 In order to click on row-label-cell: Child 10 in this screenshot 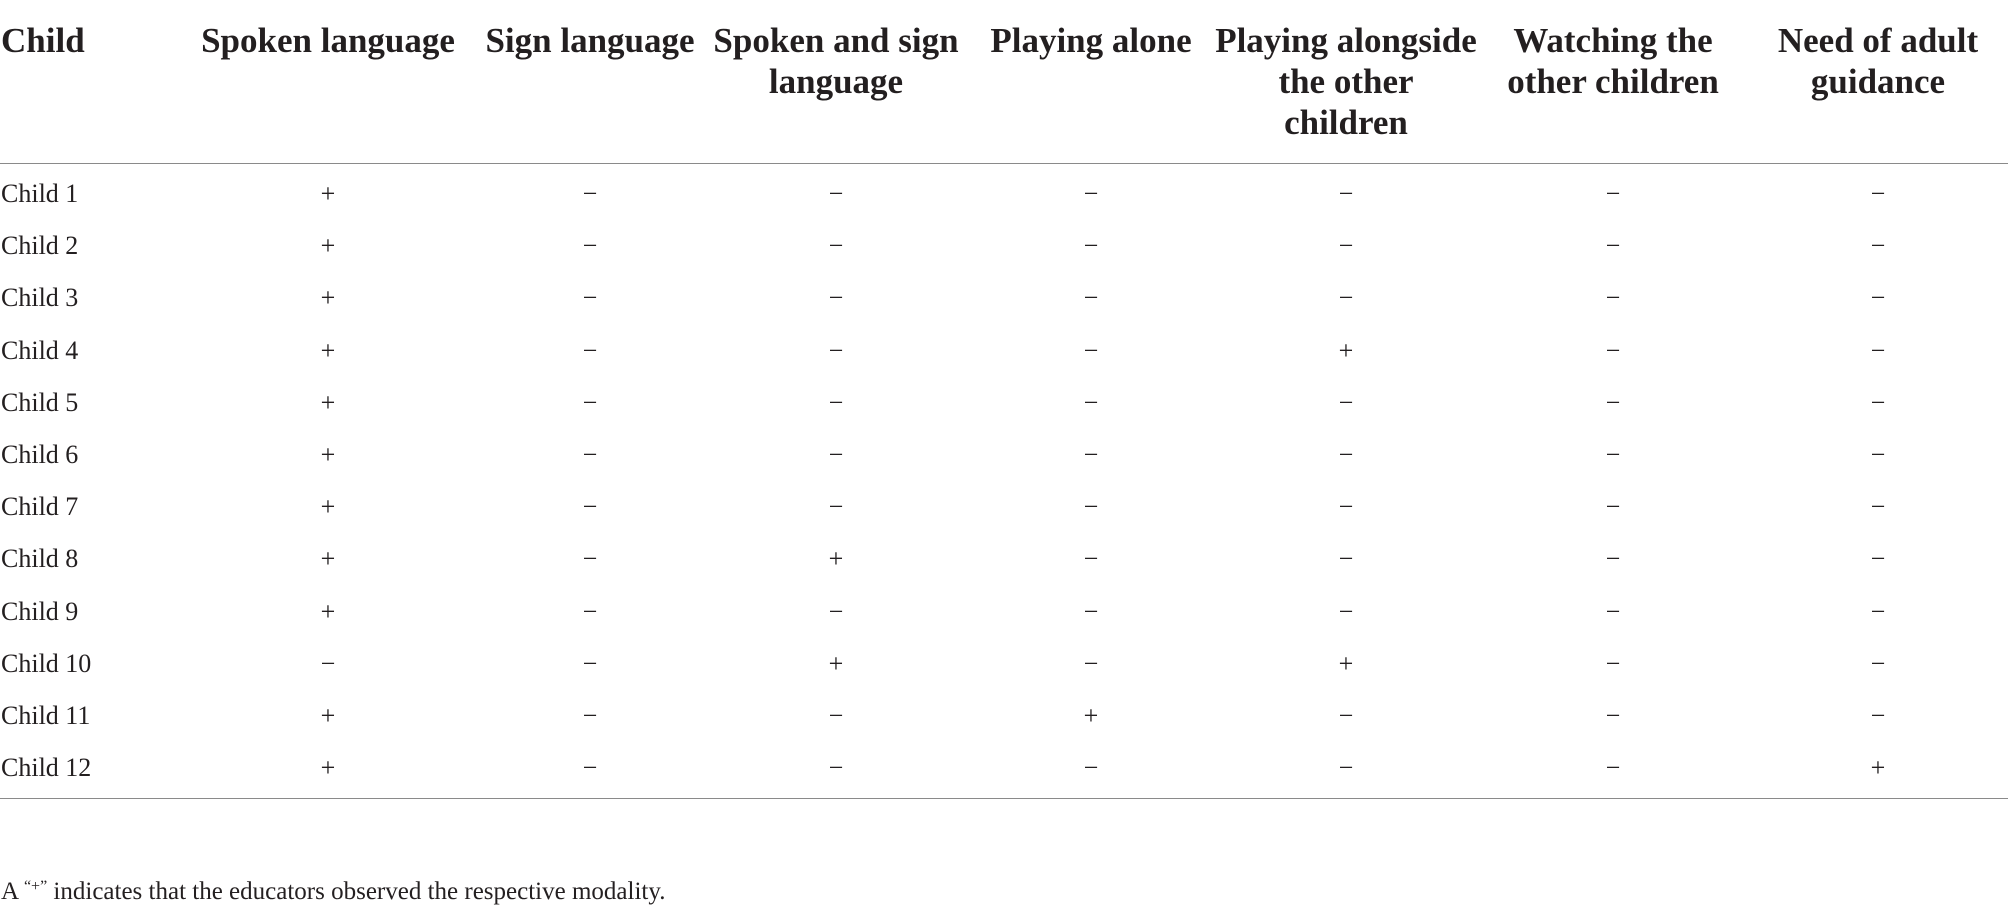, I will do `click(46, 663)`.